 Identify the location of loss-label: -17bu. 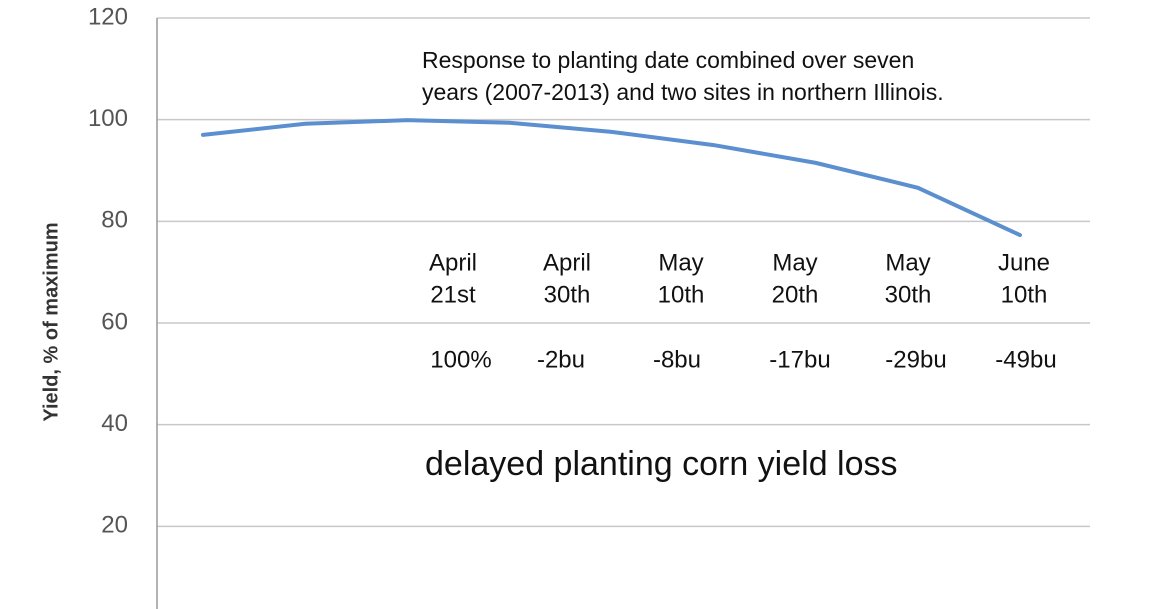
(799, 359).